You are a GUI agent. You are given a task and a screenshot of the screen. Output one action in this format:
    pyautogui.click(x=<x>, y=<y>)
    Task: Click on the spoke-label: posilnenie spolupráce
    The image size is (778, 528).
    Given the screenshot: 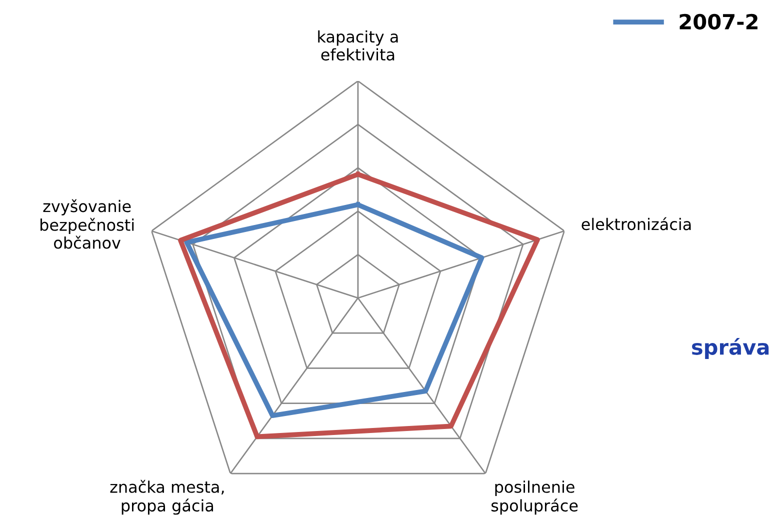 What is the action you would take?
    pyautogui.click(x=534, y=497)
    